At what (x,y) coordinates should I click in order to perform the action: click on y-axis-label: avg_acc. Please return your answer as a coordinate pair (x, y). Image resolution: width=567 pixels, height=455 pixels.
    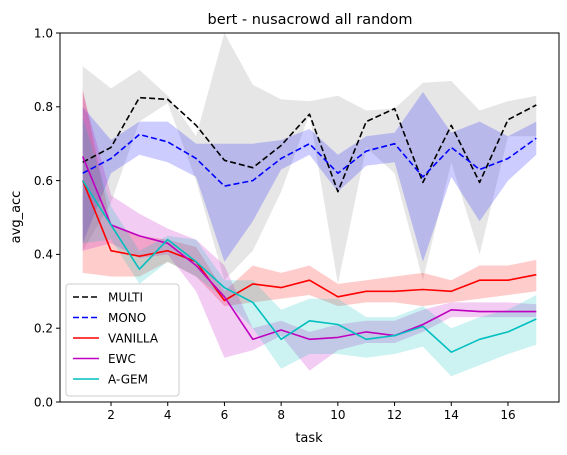
    Looking at the image, I should click on (16, 217).